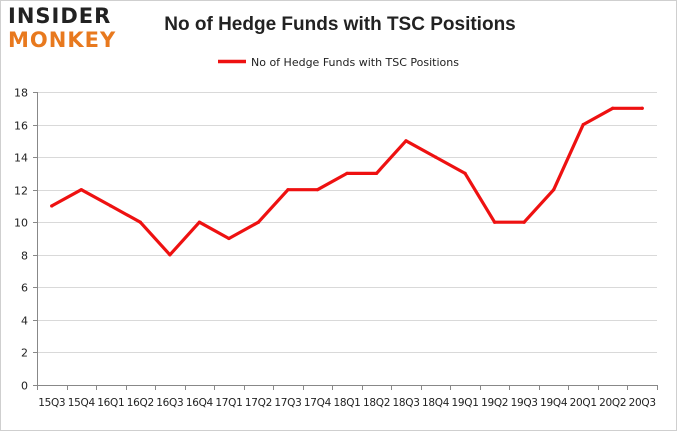 This screenshot has width=677, height=431. I want to click on x-tick-label: 20Q1, so click(583, 403).